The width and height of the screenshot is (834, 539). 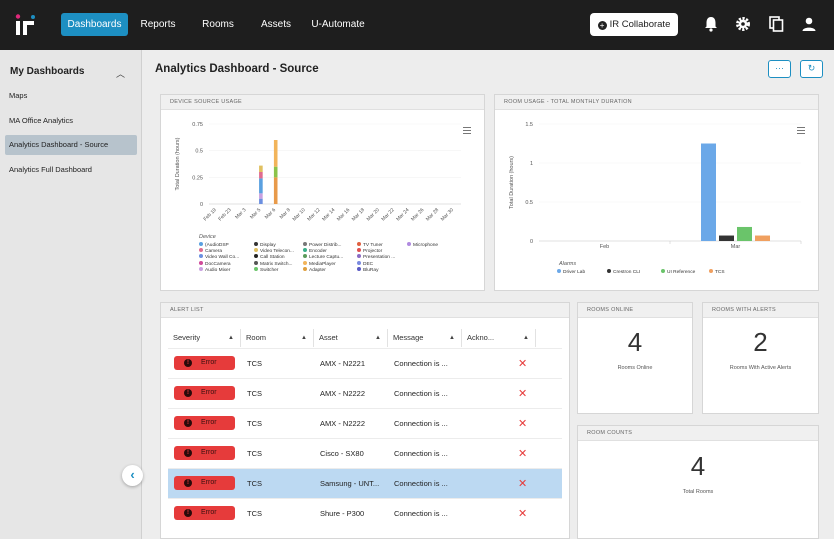 What do you see at coordinates (743, 24) in the screenshot?
I see `gear-icon` at bounding box center [743, 24].